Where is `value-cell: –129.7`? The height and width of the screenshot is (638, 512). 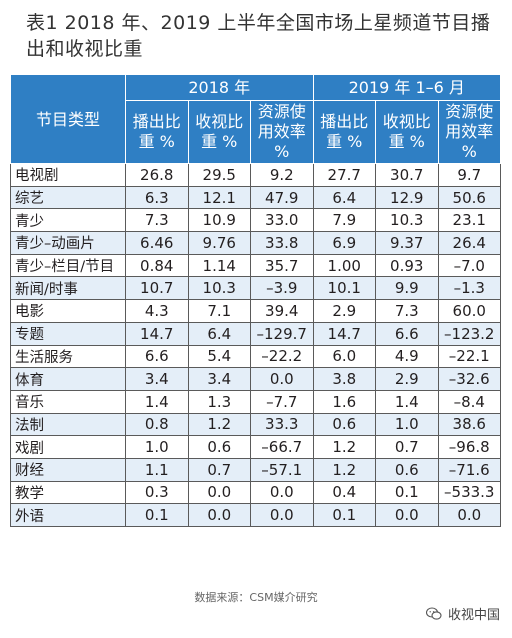 value-cell: –129.7 is located at coordinates (282, 333).